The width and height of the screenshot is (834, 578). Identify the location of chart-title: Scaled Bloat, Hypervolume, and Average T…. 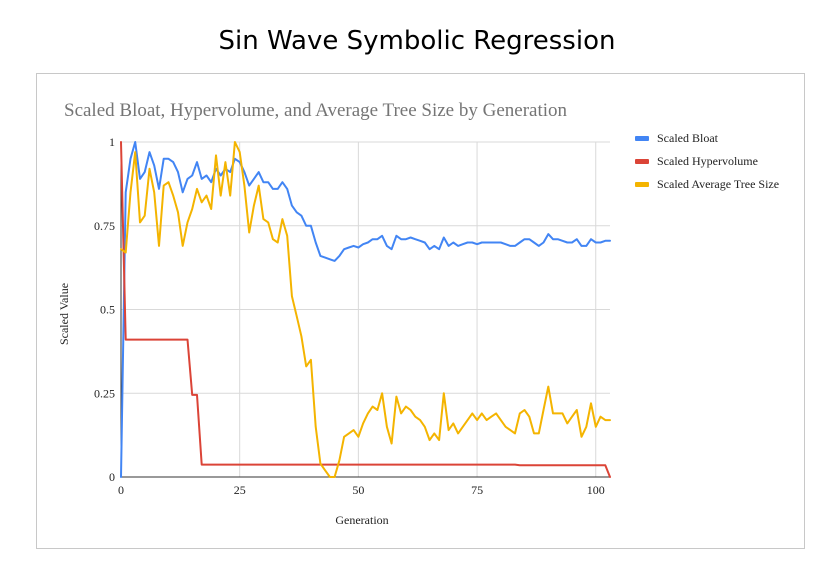
(316, 110).